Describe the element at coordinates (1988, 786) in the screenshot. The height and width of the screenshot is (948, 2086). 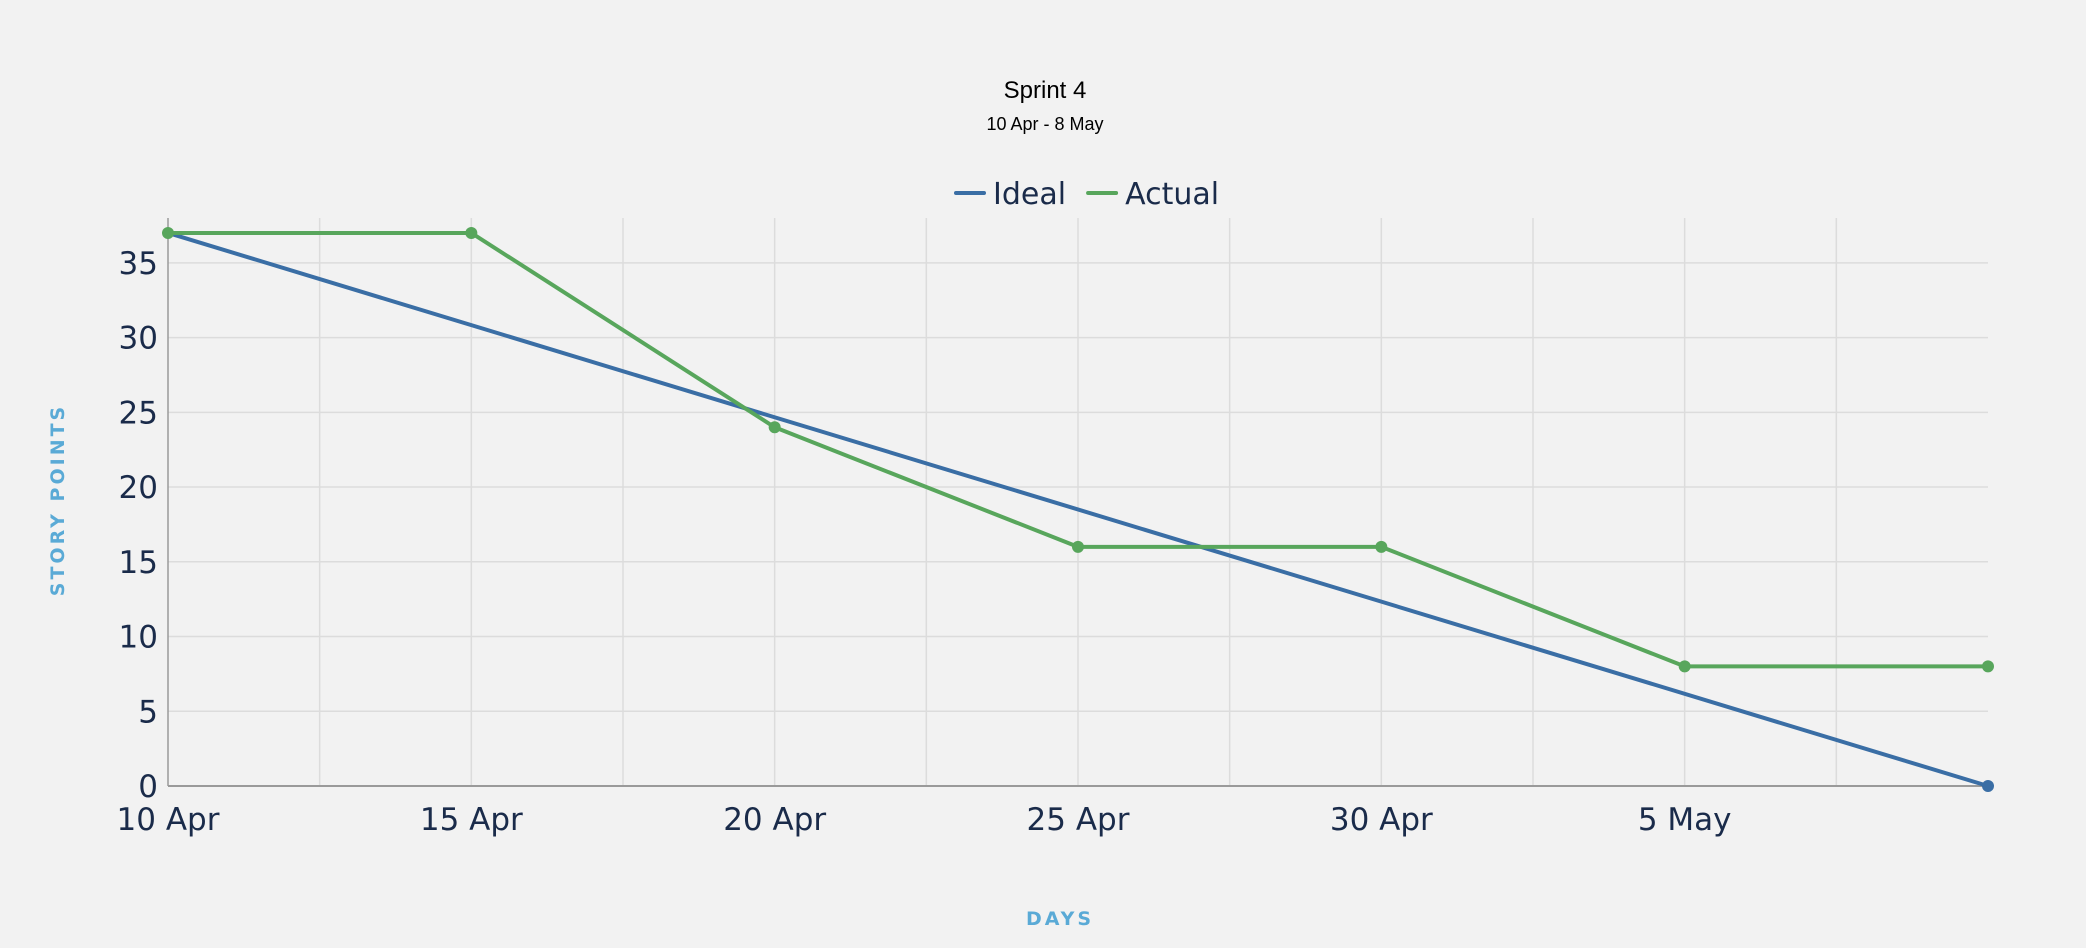
I see `data-point-ideal` at that location.